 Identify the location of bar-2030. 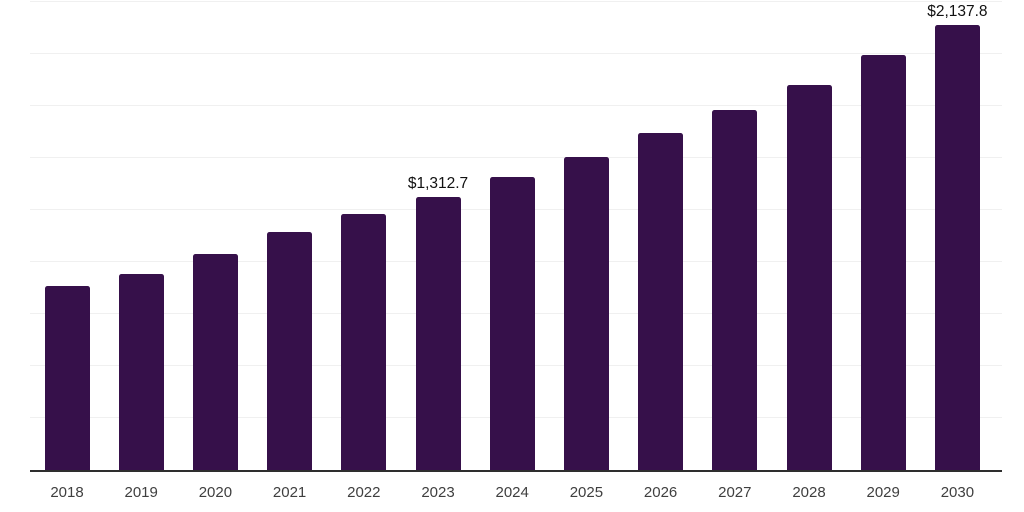
(957, 247).